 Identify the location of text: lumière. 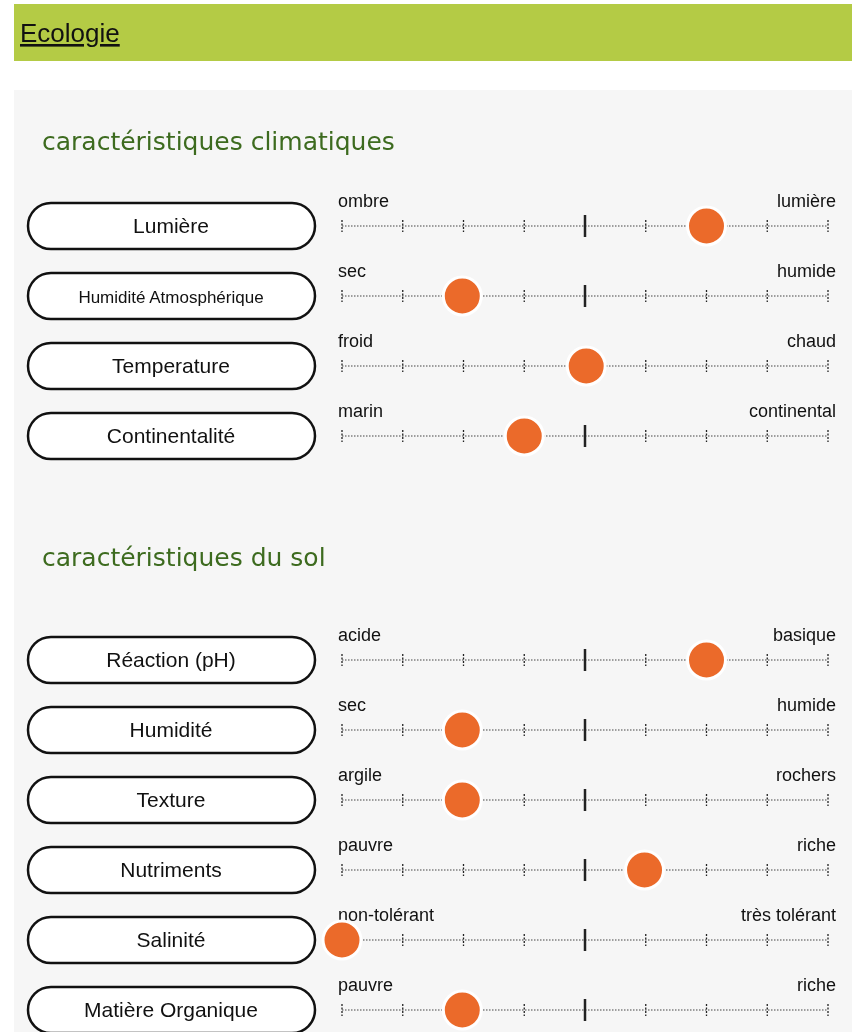
(806, 201).